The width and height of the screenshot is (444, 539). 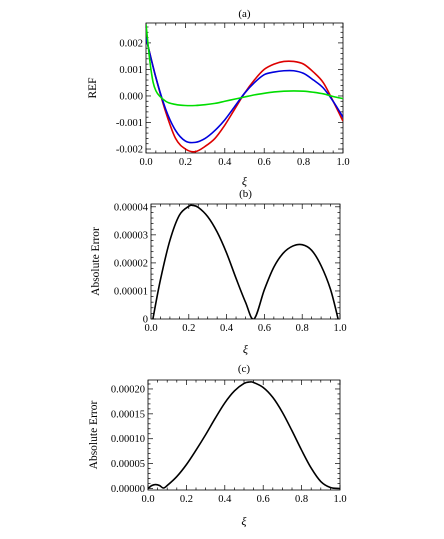 I want to click on y-tick-label: 0.00001, so click(x=131, y=291).